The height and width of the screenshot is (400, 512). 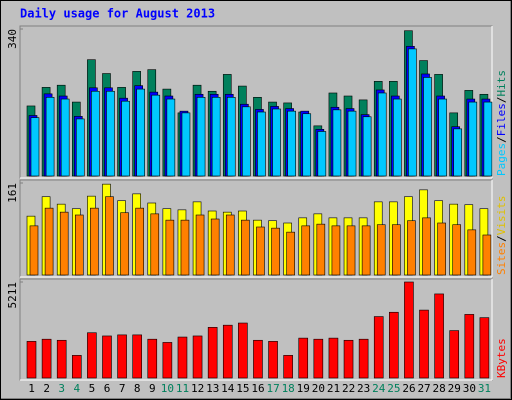 What do you see at coordinates (333, 388) in the screenshot?
I see `x-tick-label: 21` at bounding box center [333, 388].